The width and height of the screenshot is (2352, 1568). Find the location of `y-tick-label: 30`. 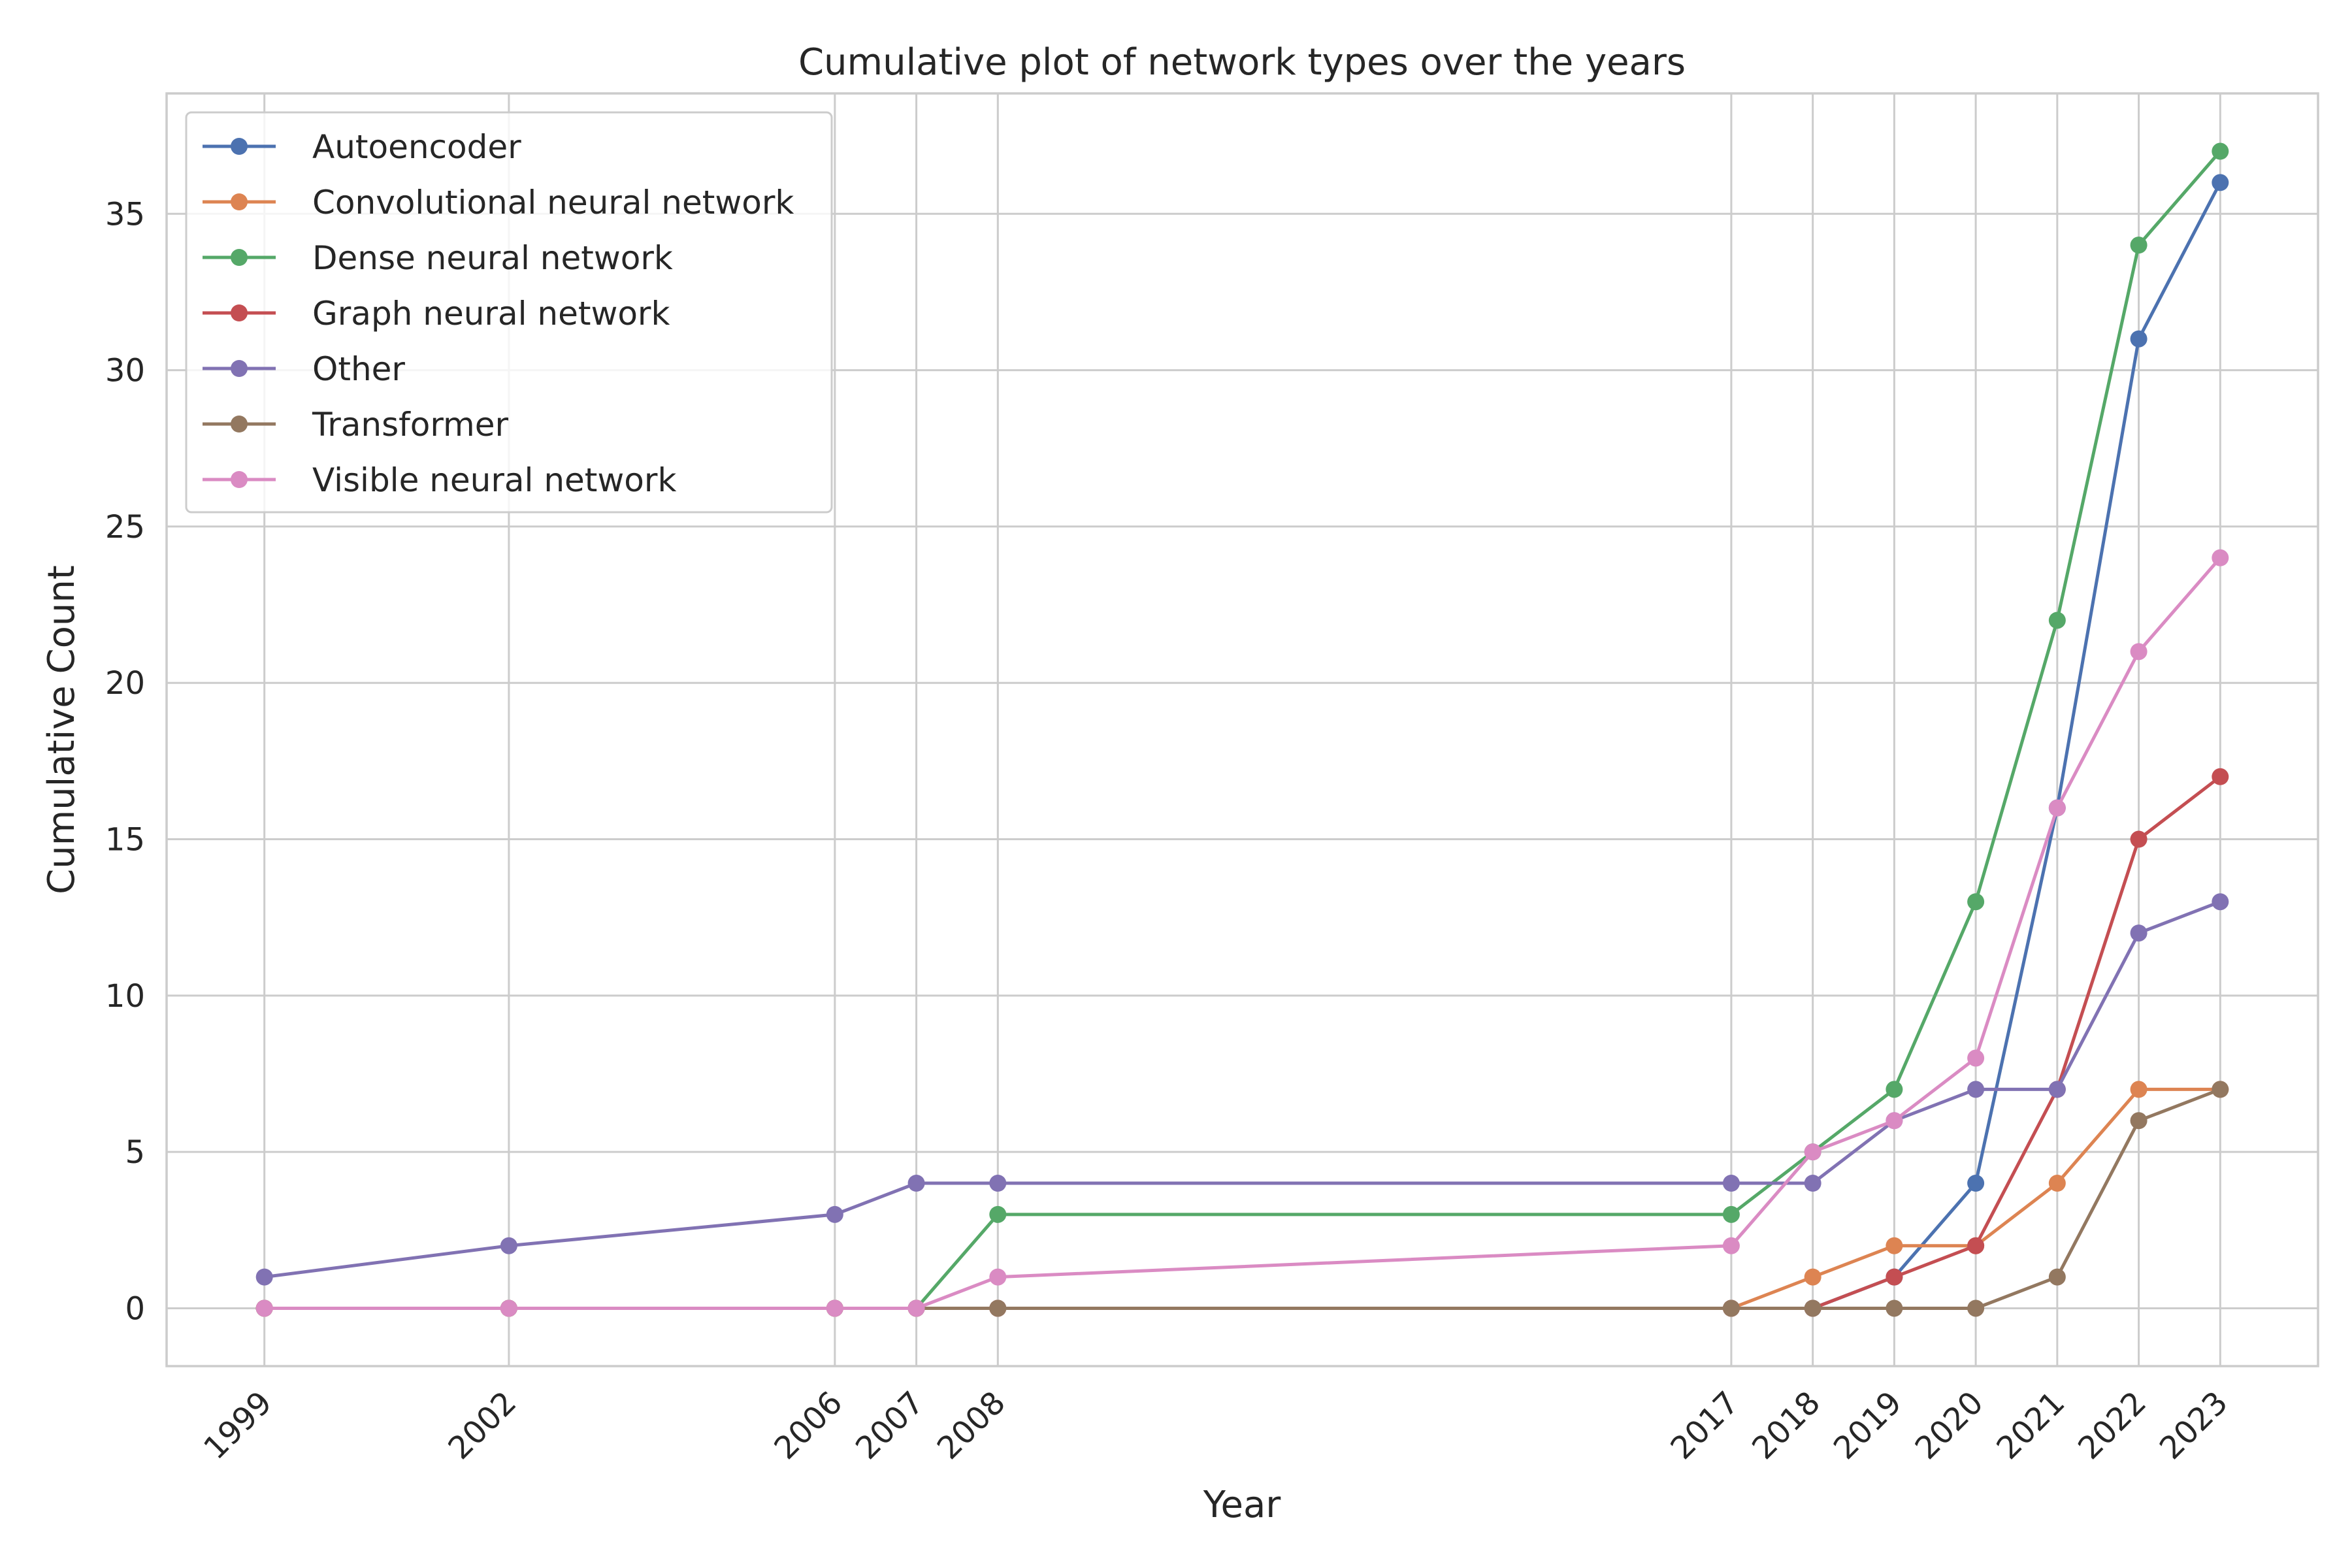

y-tick-label: 30 is located at coordinates (125, 371).